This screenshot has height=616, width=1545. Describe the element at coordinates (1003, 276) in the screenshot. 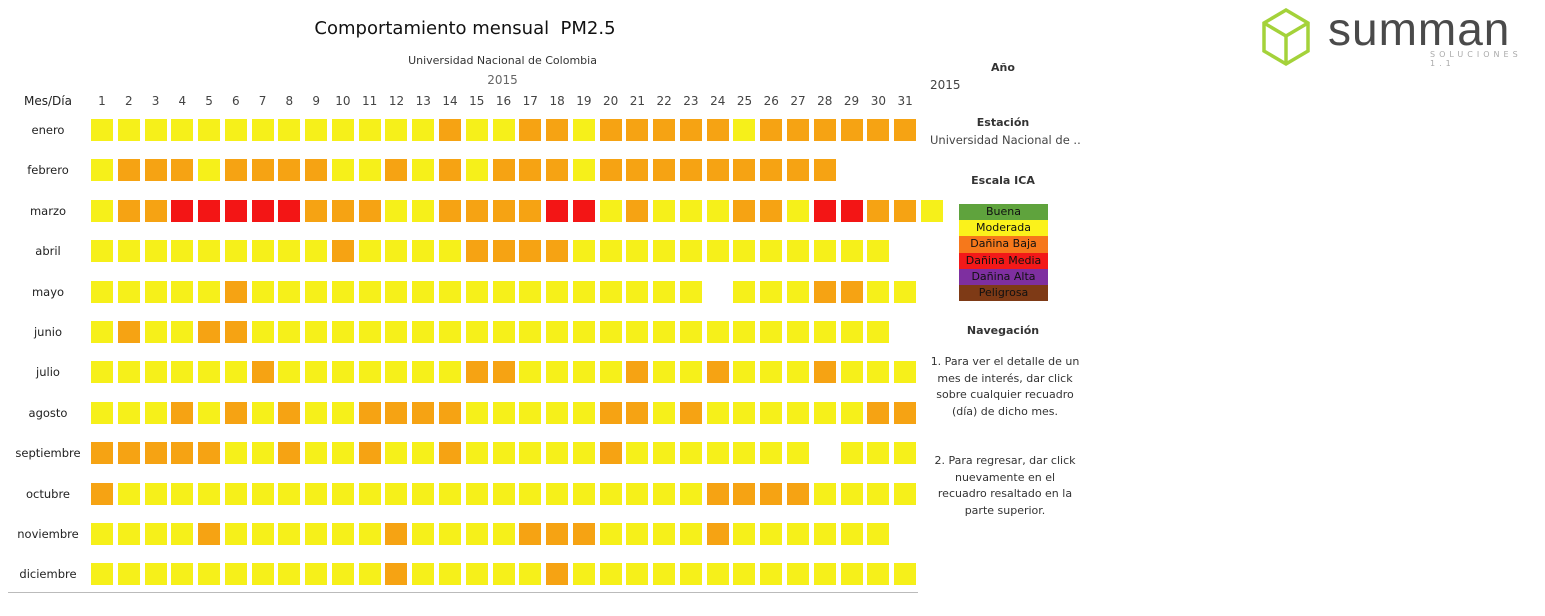

I see `legend-item: Dañina Alta` at that location.